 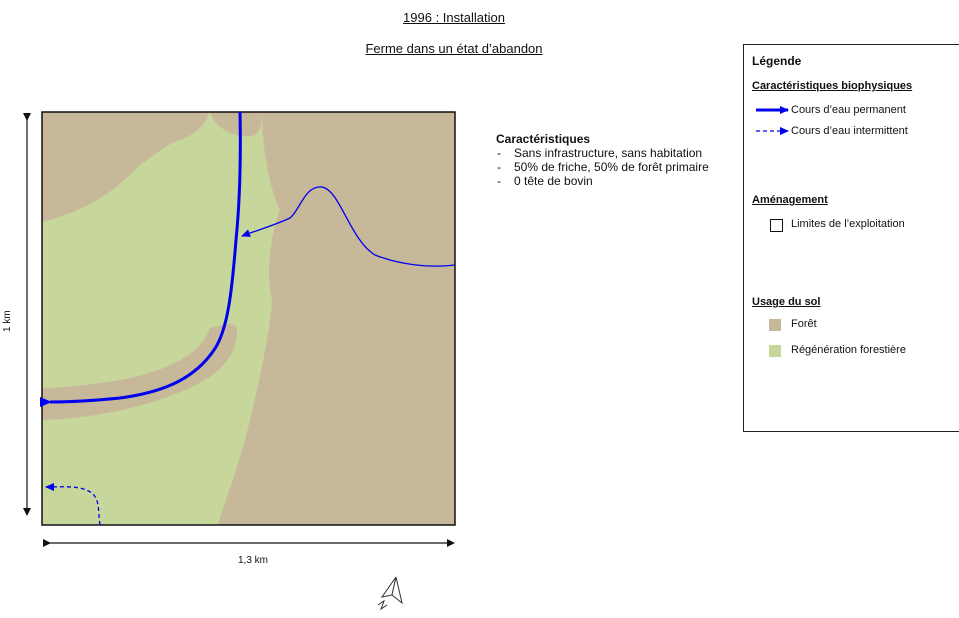 What do you see at coordinates (253, 560) in the screenshot?
I see `horizontal-scale-label: 1,3 km` at bounding box center [253, 560].